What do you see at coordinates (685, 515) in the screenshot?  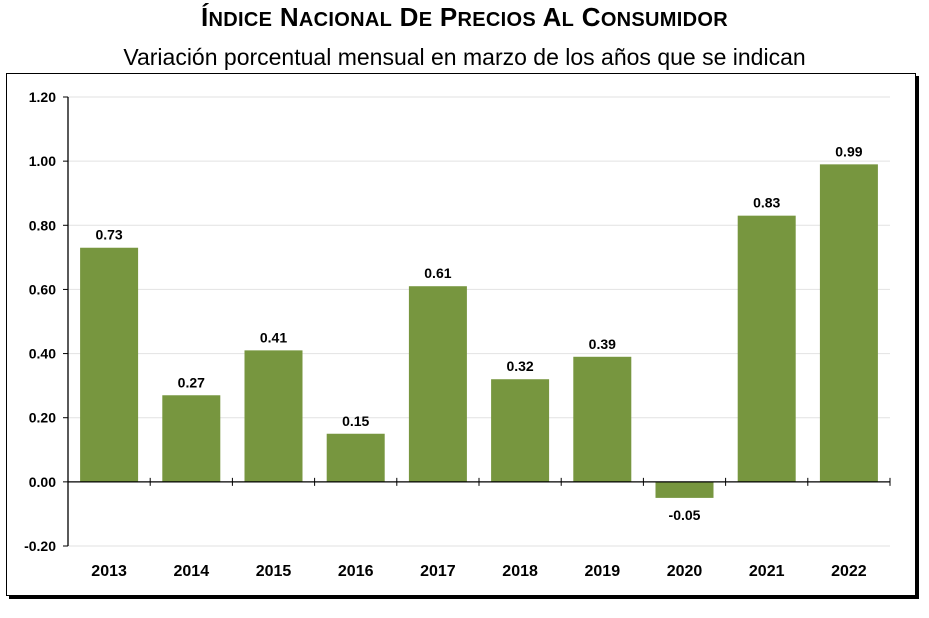 I see `data-label-2020: -0.05` at bounding box center [685, 515].